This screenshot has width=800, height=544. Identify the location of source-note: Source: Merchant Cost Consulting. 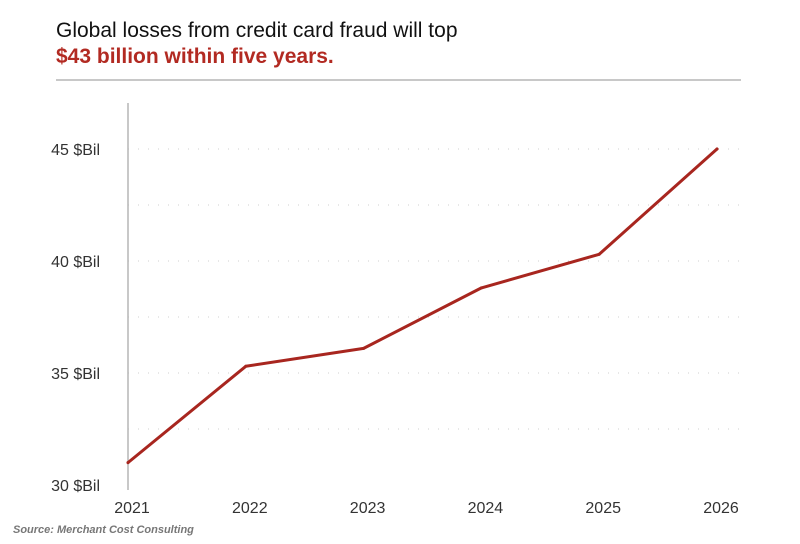
(103, 530).